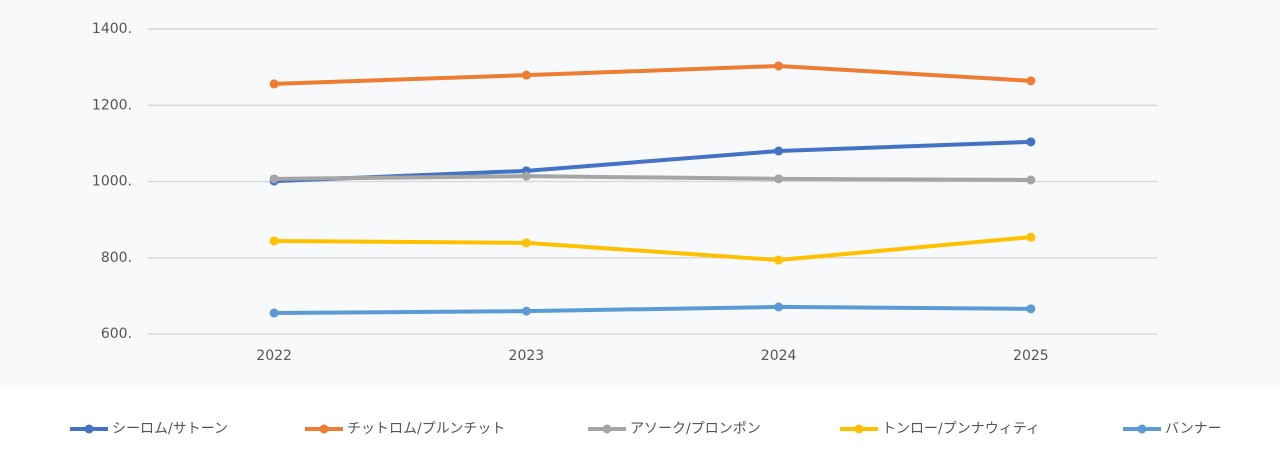 This screenshot has height=455, width=1280. Describe the element at coordinates (961, 429) in the screenshot. I see `legend-label: トンロー/プンナウィティ` at that location.